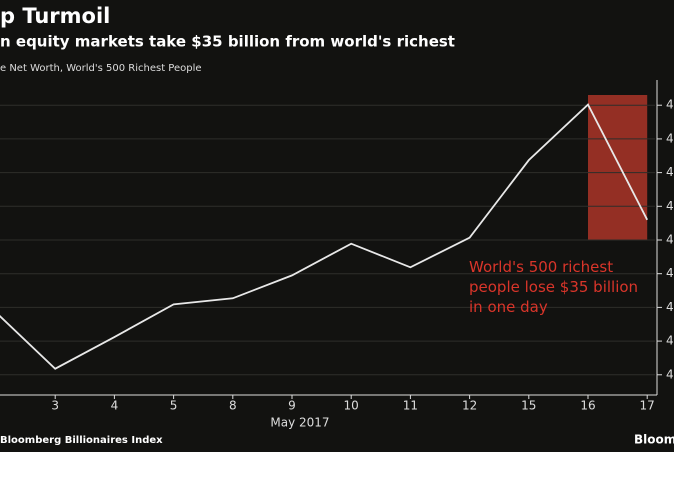 This screenshot has height=485, width=674. What do you see at coordinates (618, 167) in the screenshot?
I see `highlight-box` at bounding box center [618, 167].